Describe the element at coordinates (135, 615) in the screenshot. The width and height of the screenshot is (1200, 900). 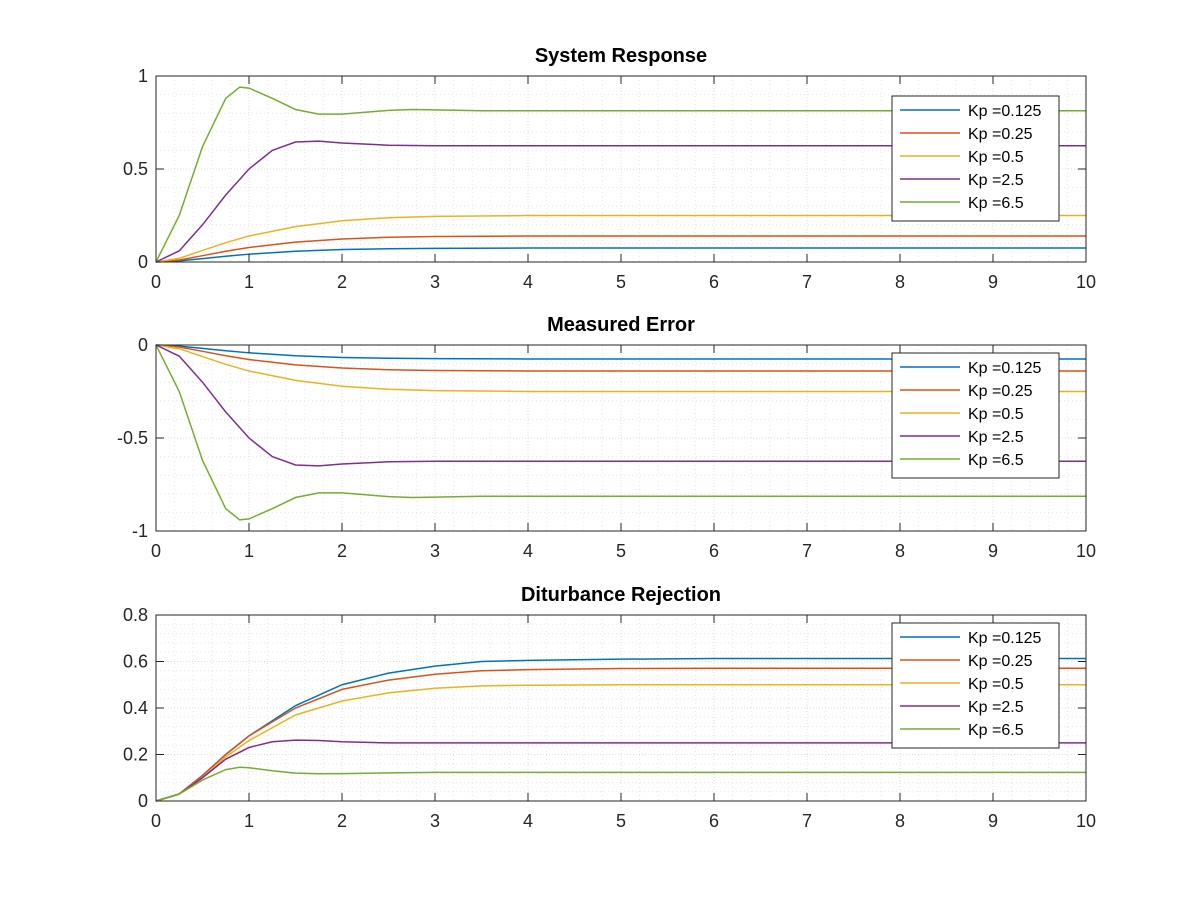
I see `y-tick-label: 0.8` at that location.